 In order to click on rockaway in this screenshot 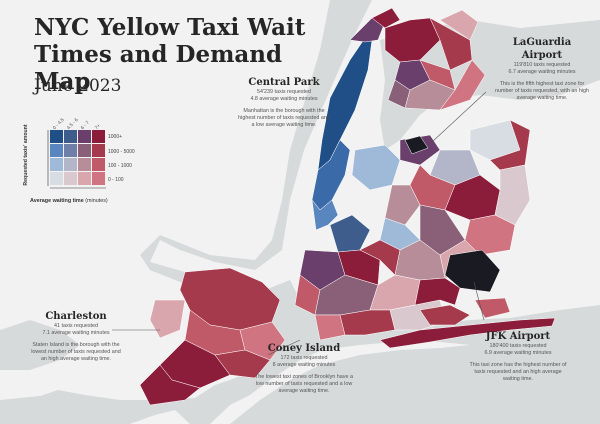, I will do `click(467, 323)`.